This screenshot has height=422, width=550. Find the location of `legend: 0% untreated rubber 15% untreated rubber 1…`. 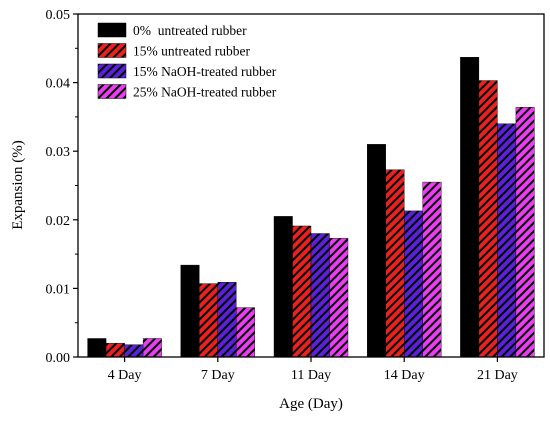

legend: 0% untreated rubber 15% untreated rubber 1… is located at coordinates (187, 61).